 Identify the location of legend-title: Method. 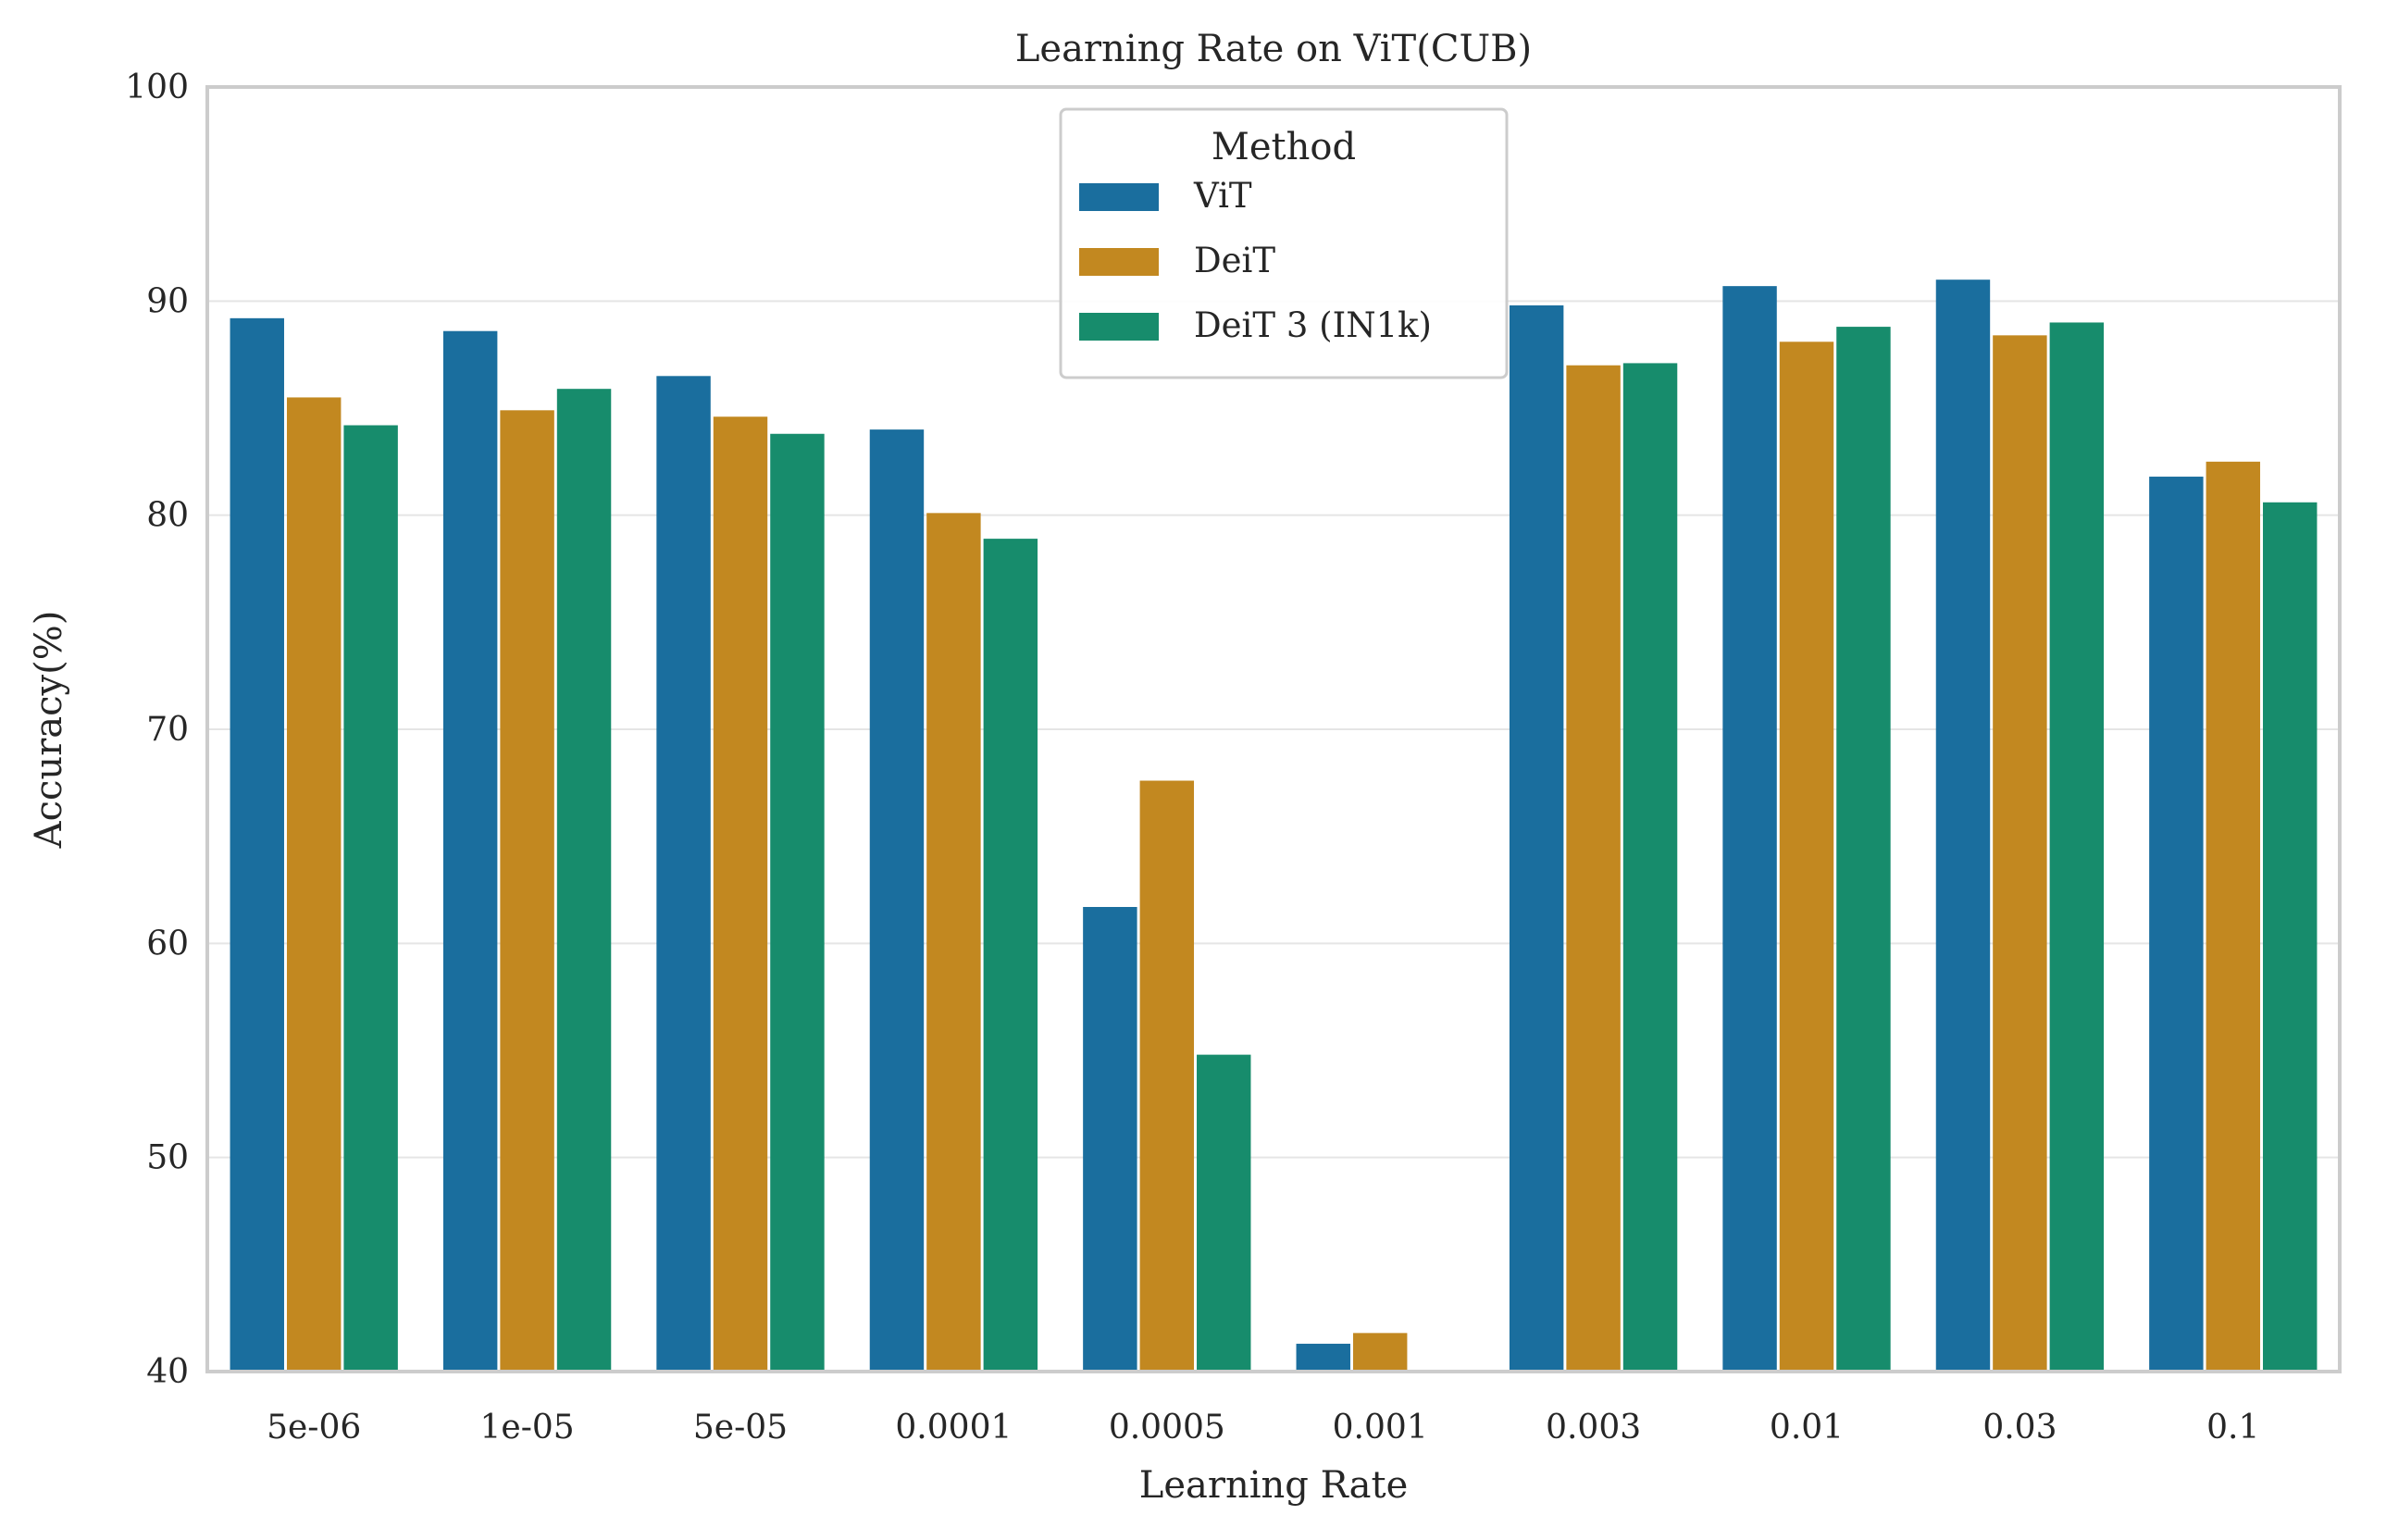
(1284, 147).